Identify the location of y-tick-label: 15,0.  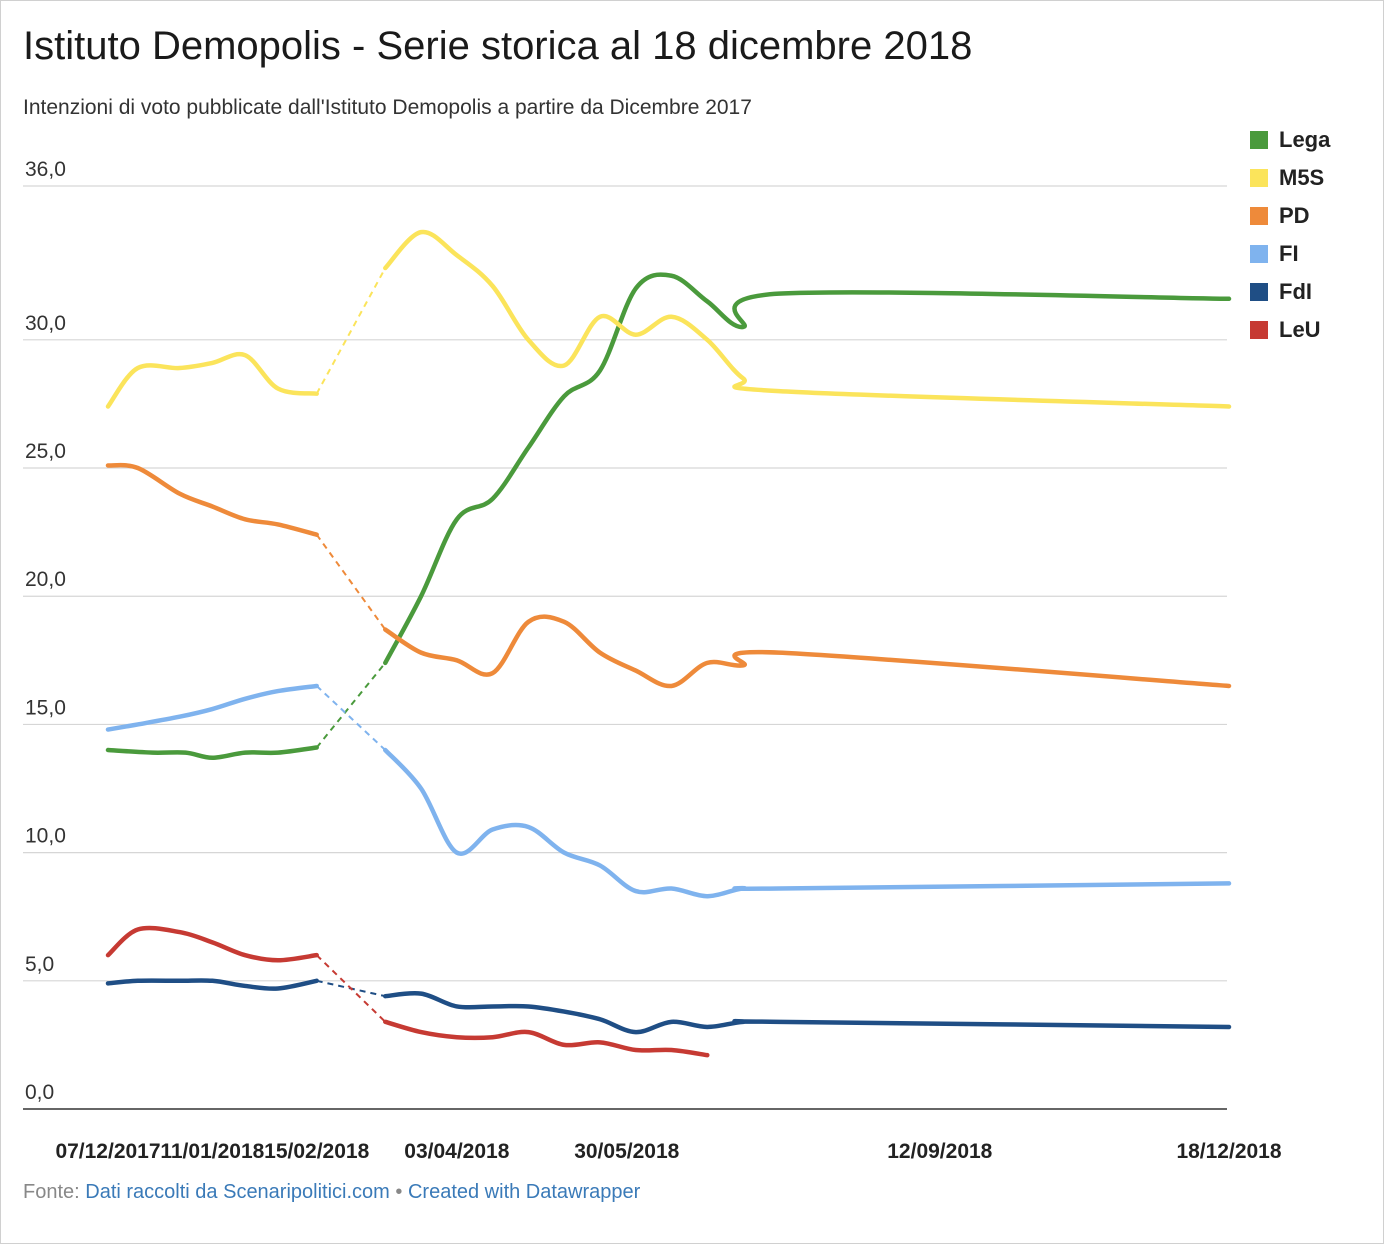
(45, 707).